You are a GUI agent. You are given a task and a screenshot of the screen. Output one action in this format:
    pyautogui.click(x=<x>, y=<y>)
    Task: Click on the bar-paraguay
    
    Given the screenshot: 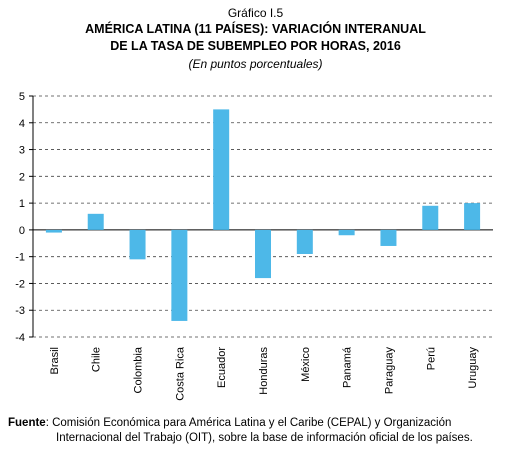 What is the action you would take?
    pyautogui.click(x=388, y=237)
    